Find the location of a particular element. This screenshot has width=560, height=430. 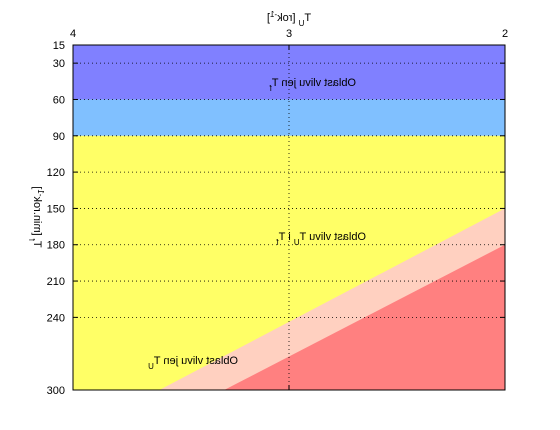

x-axis-label: TU [rok-1] is located at coordinates (289, 19).